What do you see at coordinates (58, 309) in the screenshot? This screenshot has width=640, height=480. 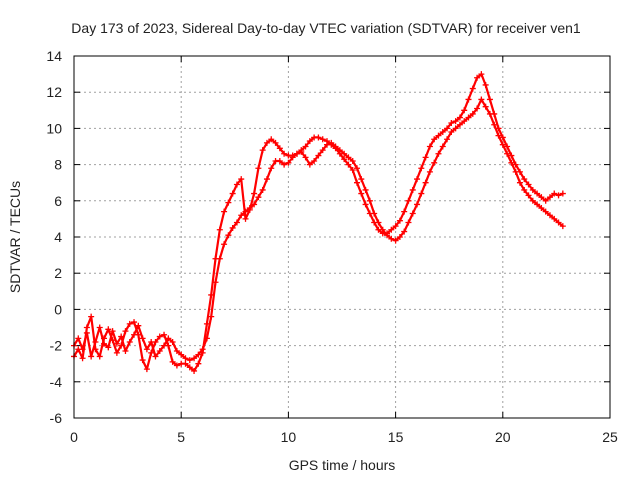 I see `y-tick-label: 0` at bounding box center [58, 309].